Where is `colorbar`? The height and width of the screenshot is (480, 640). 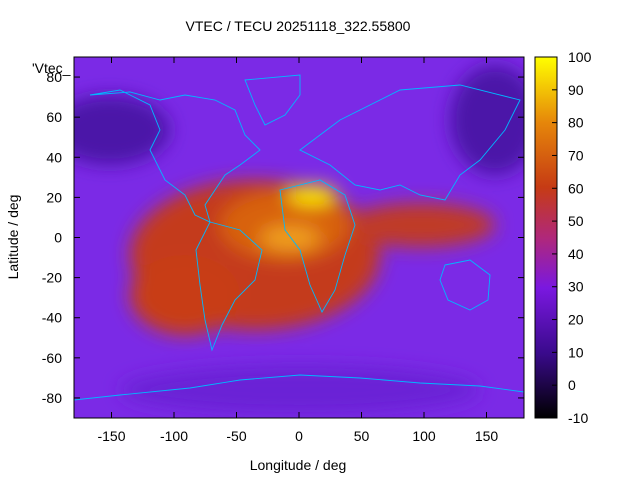 colorbar is located at coordinates (546, 237).